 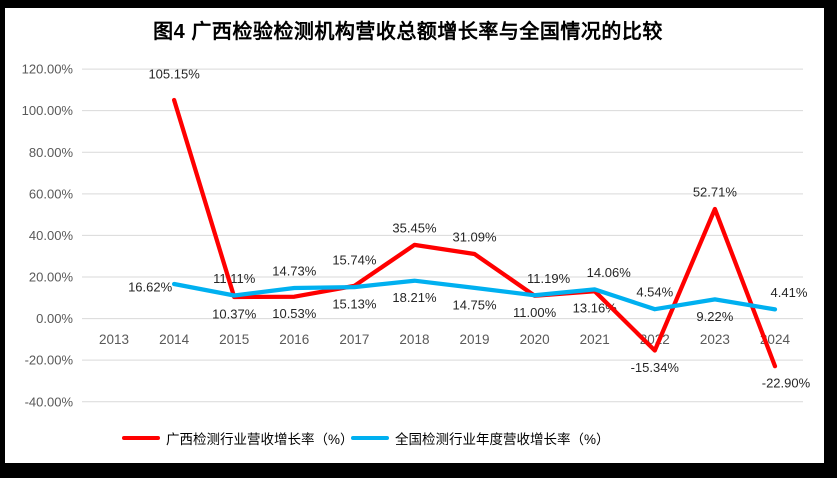 I want to click on data-label: 14.75%, so click(x=474, y=304).